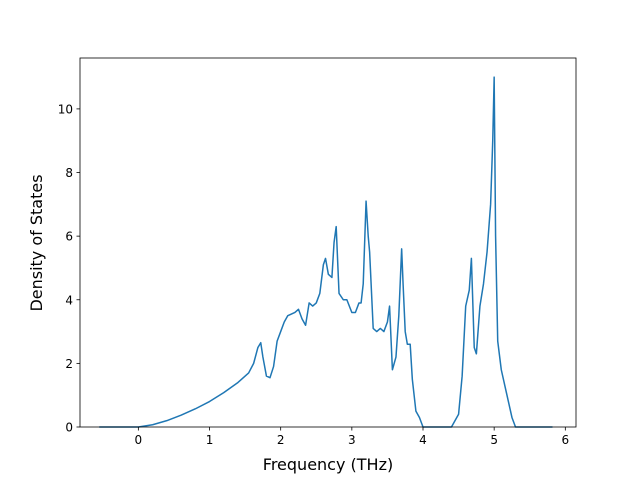  Describe the element at coordinates (69, 428) in the screenshot. I see `y-tick-label: 0` at that location.